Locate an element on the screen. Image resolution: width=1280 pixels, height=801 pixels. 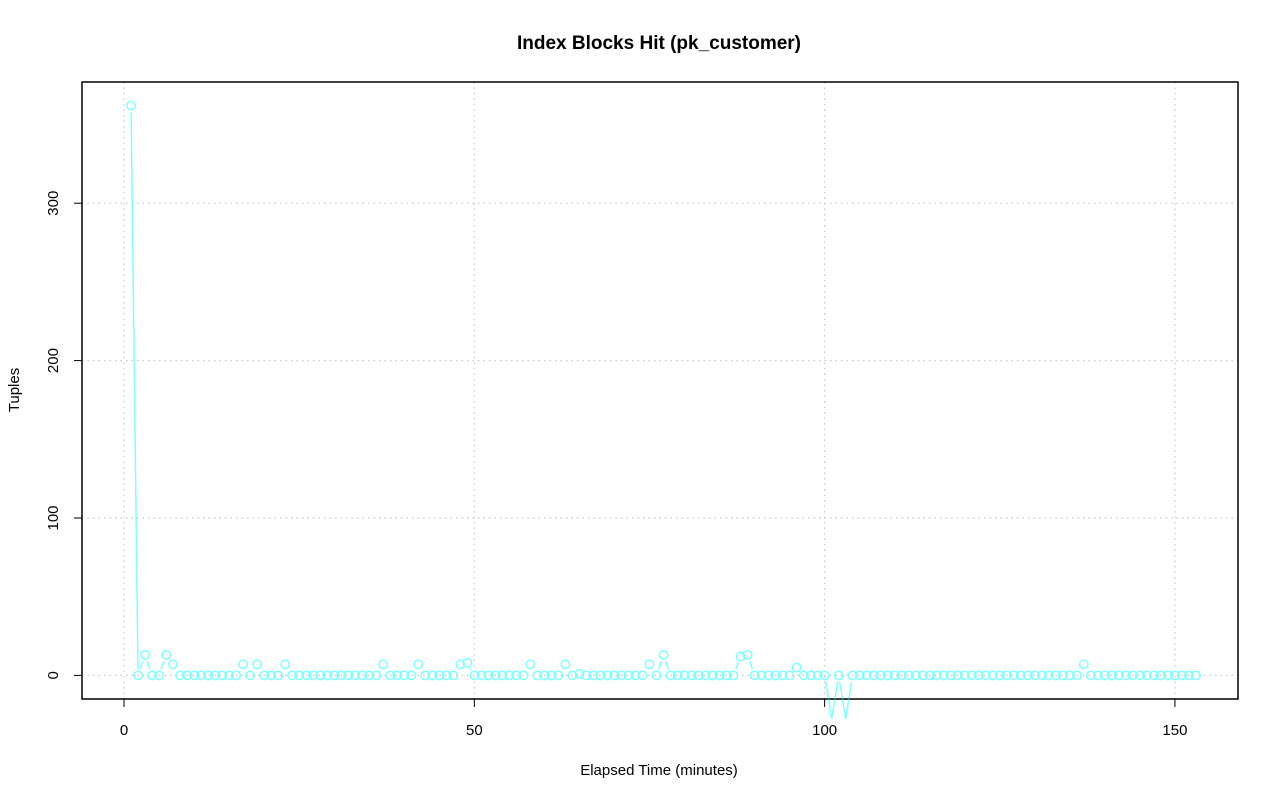
y-tick-label: 300 is located at coordinates (53, 203).